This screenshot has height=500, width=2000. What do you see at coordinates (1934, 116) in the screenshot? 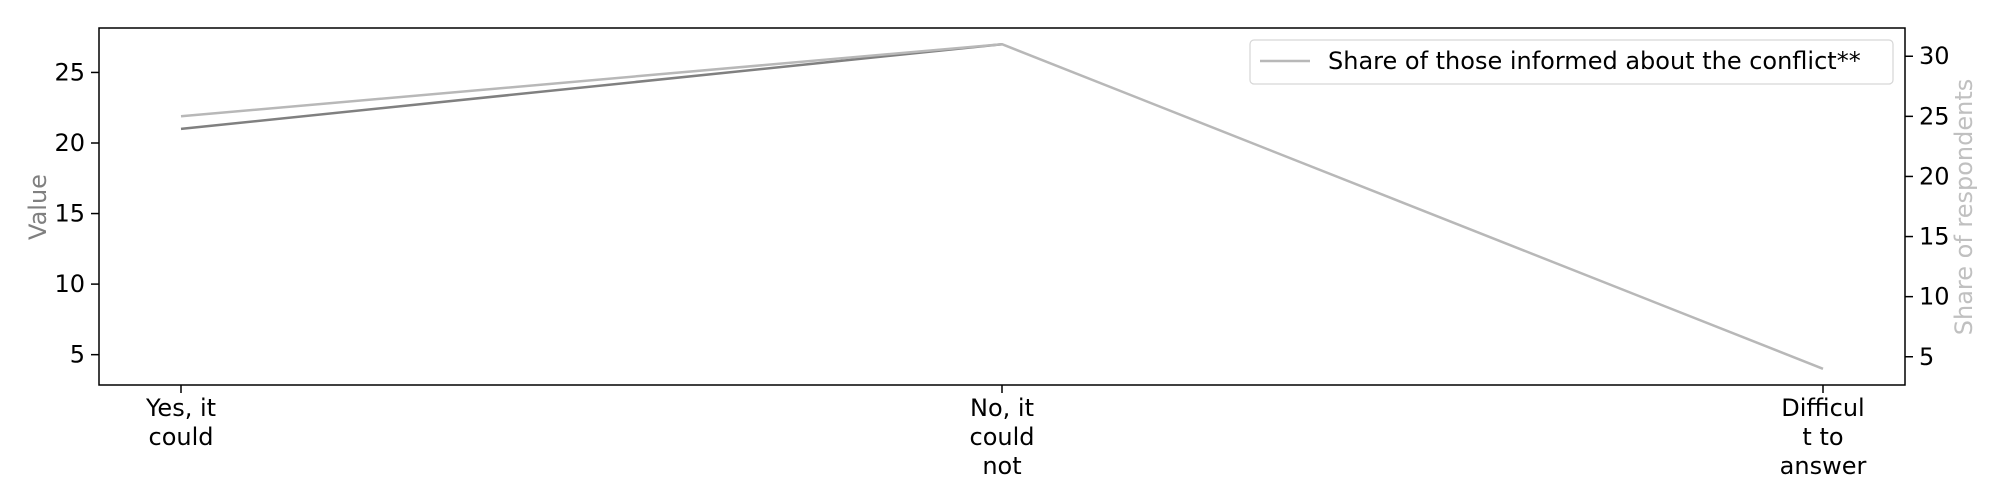
I see `right-tick-label: 25` at bounding box center [1934, 116].